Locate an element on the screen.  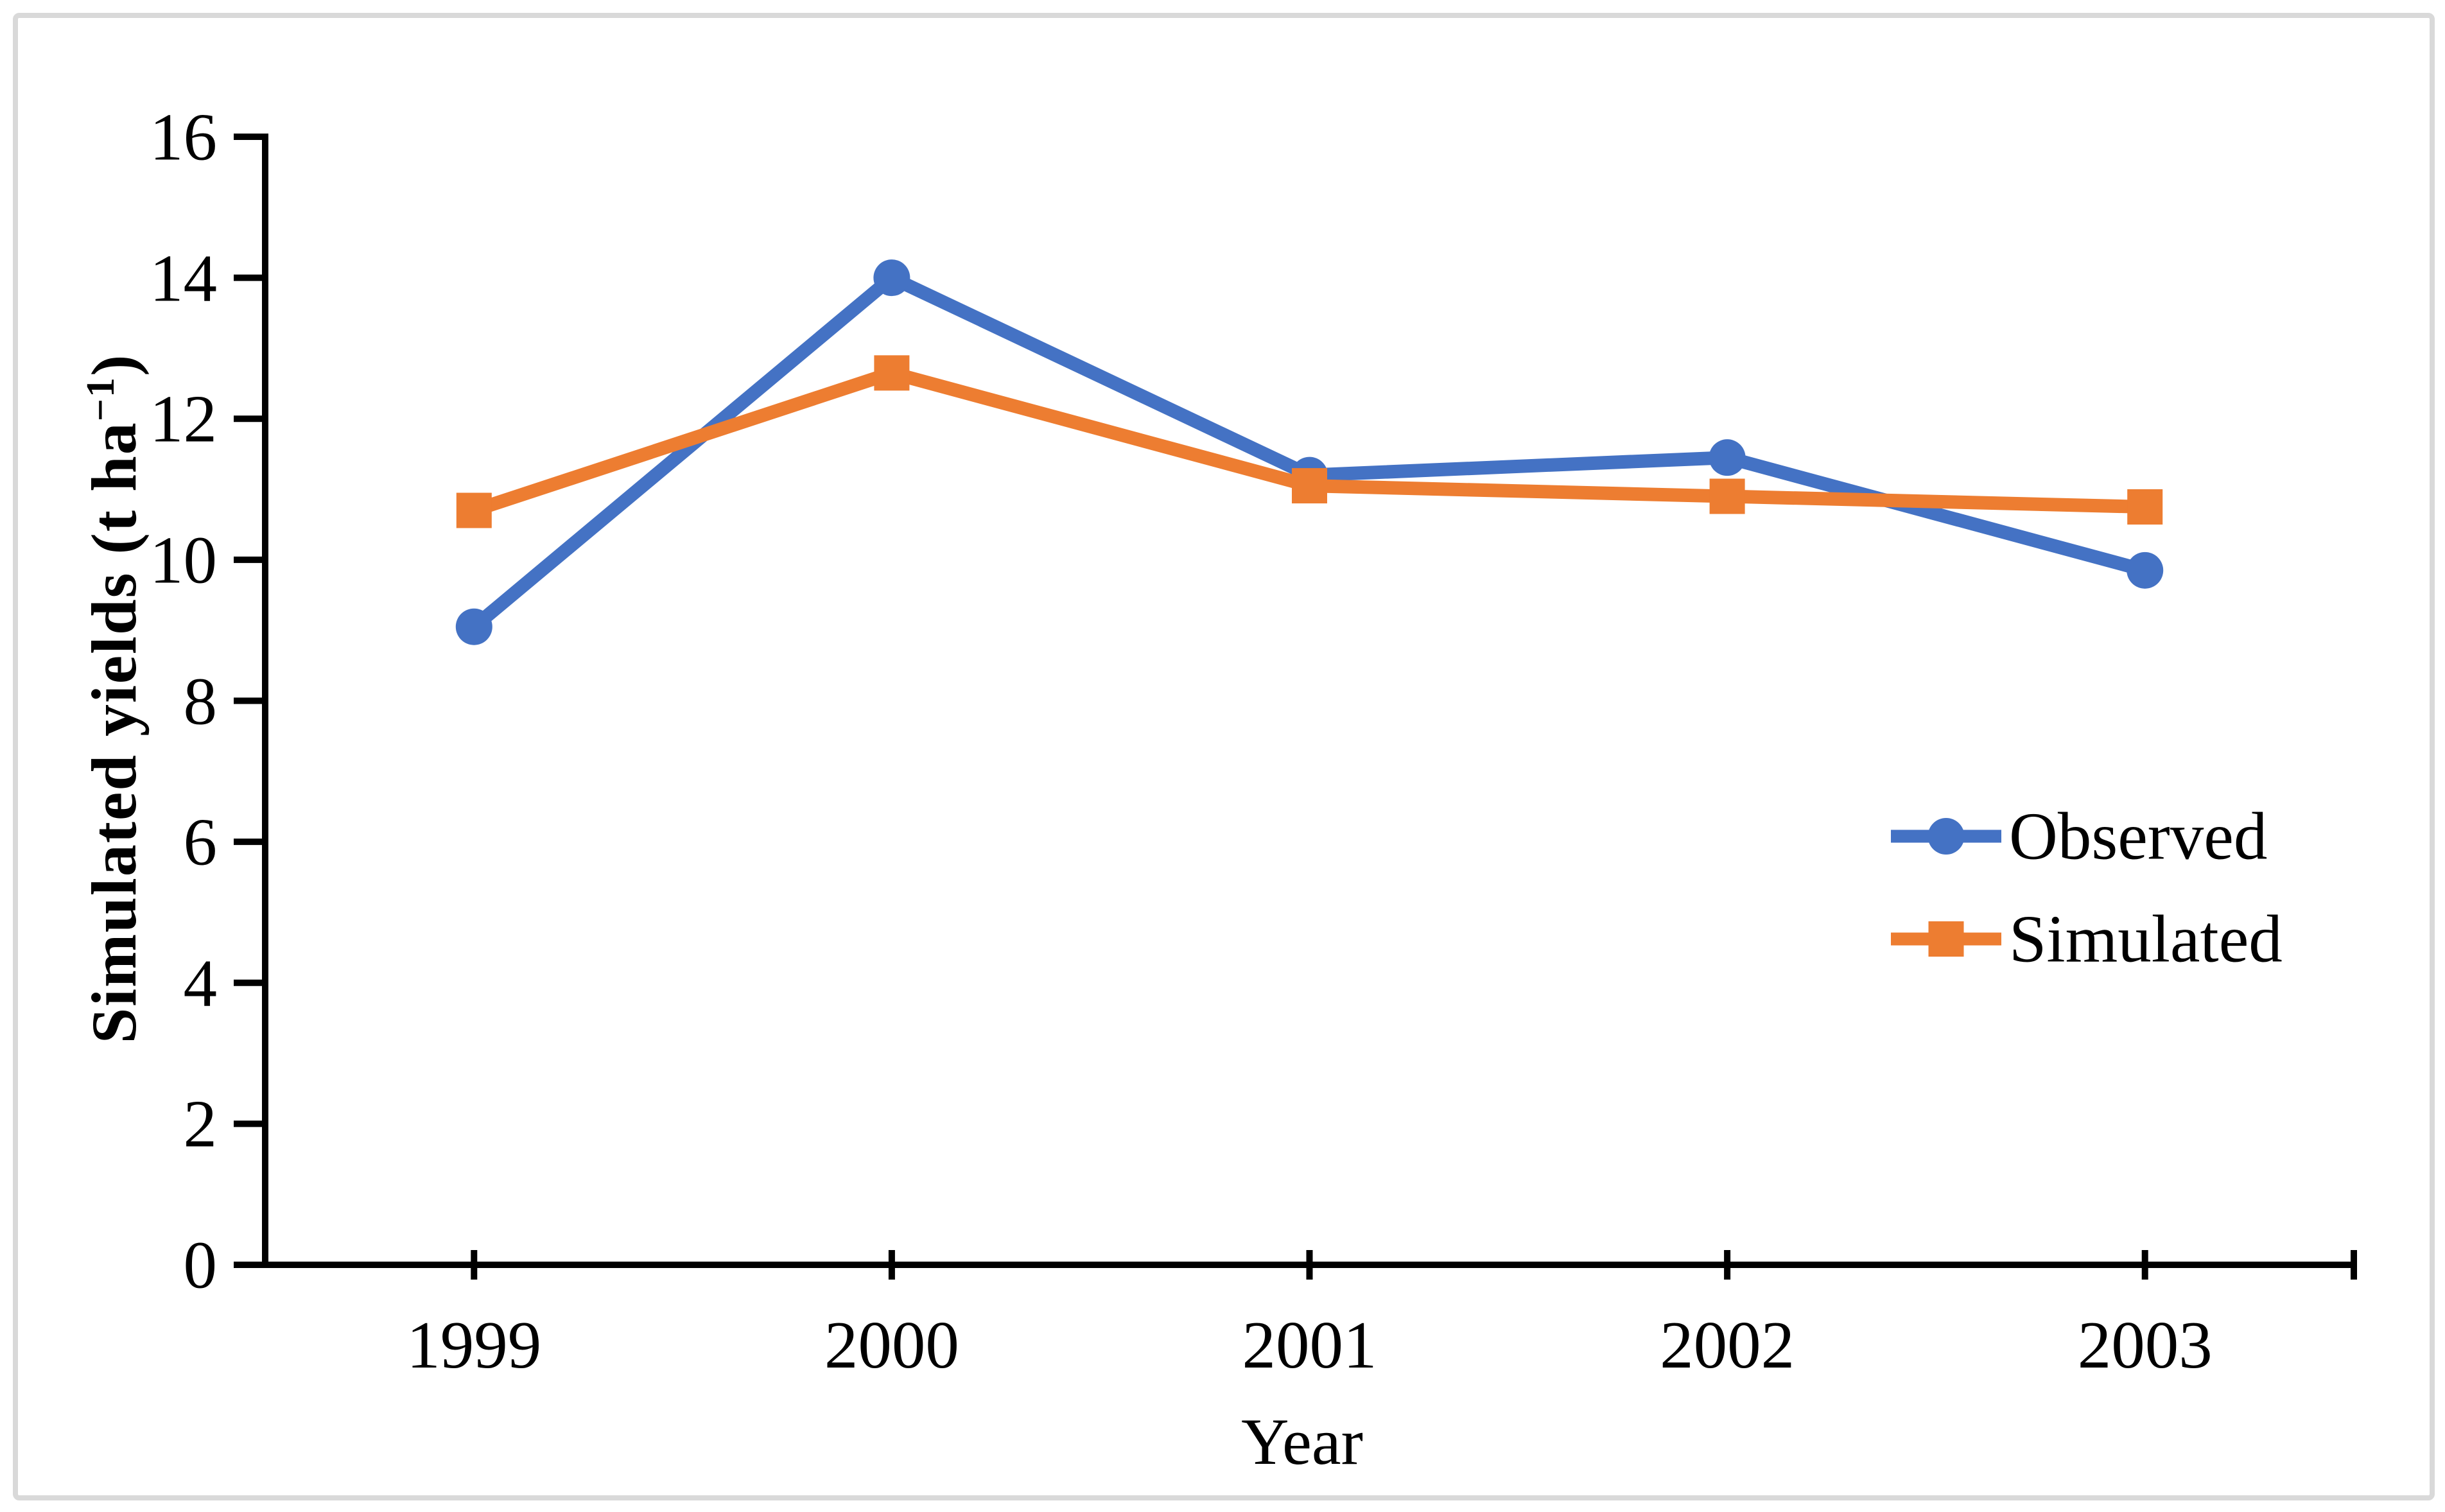
x-tick-label-2001: 2001 is located at coordinates (1310, 1344).